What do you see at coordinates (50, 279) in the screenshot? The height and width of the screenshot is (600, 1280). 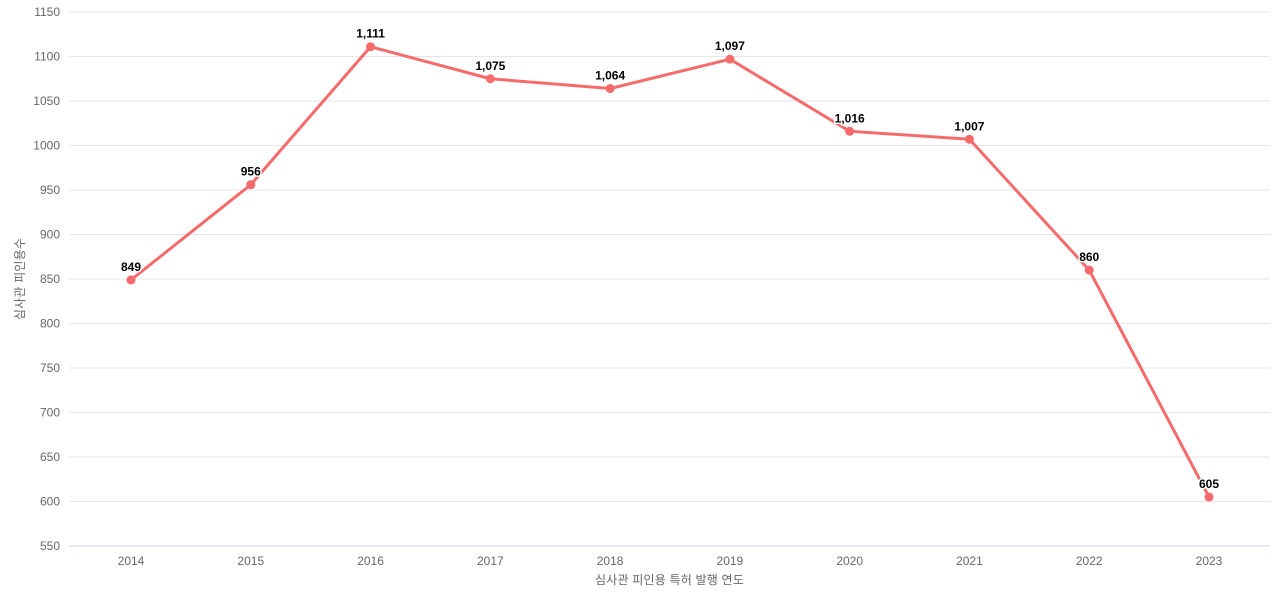 I see `y-tick-label: 850` at bounding box center [50, 279].